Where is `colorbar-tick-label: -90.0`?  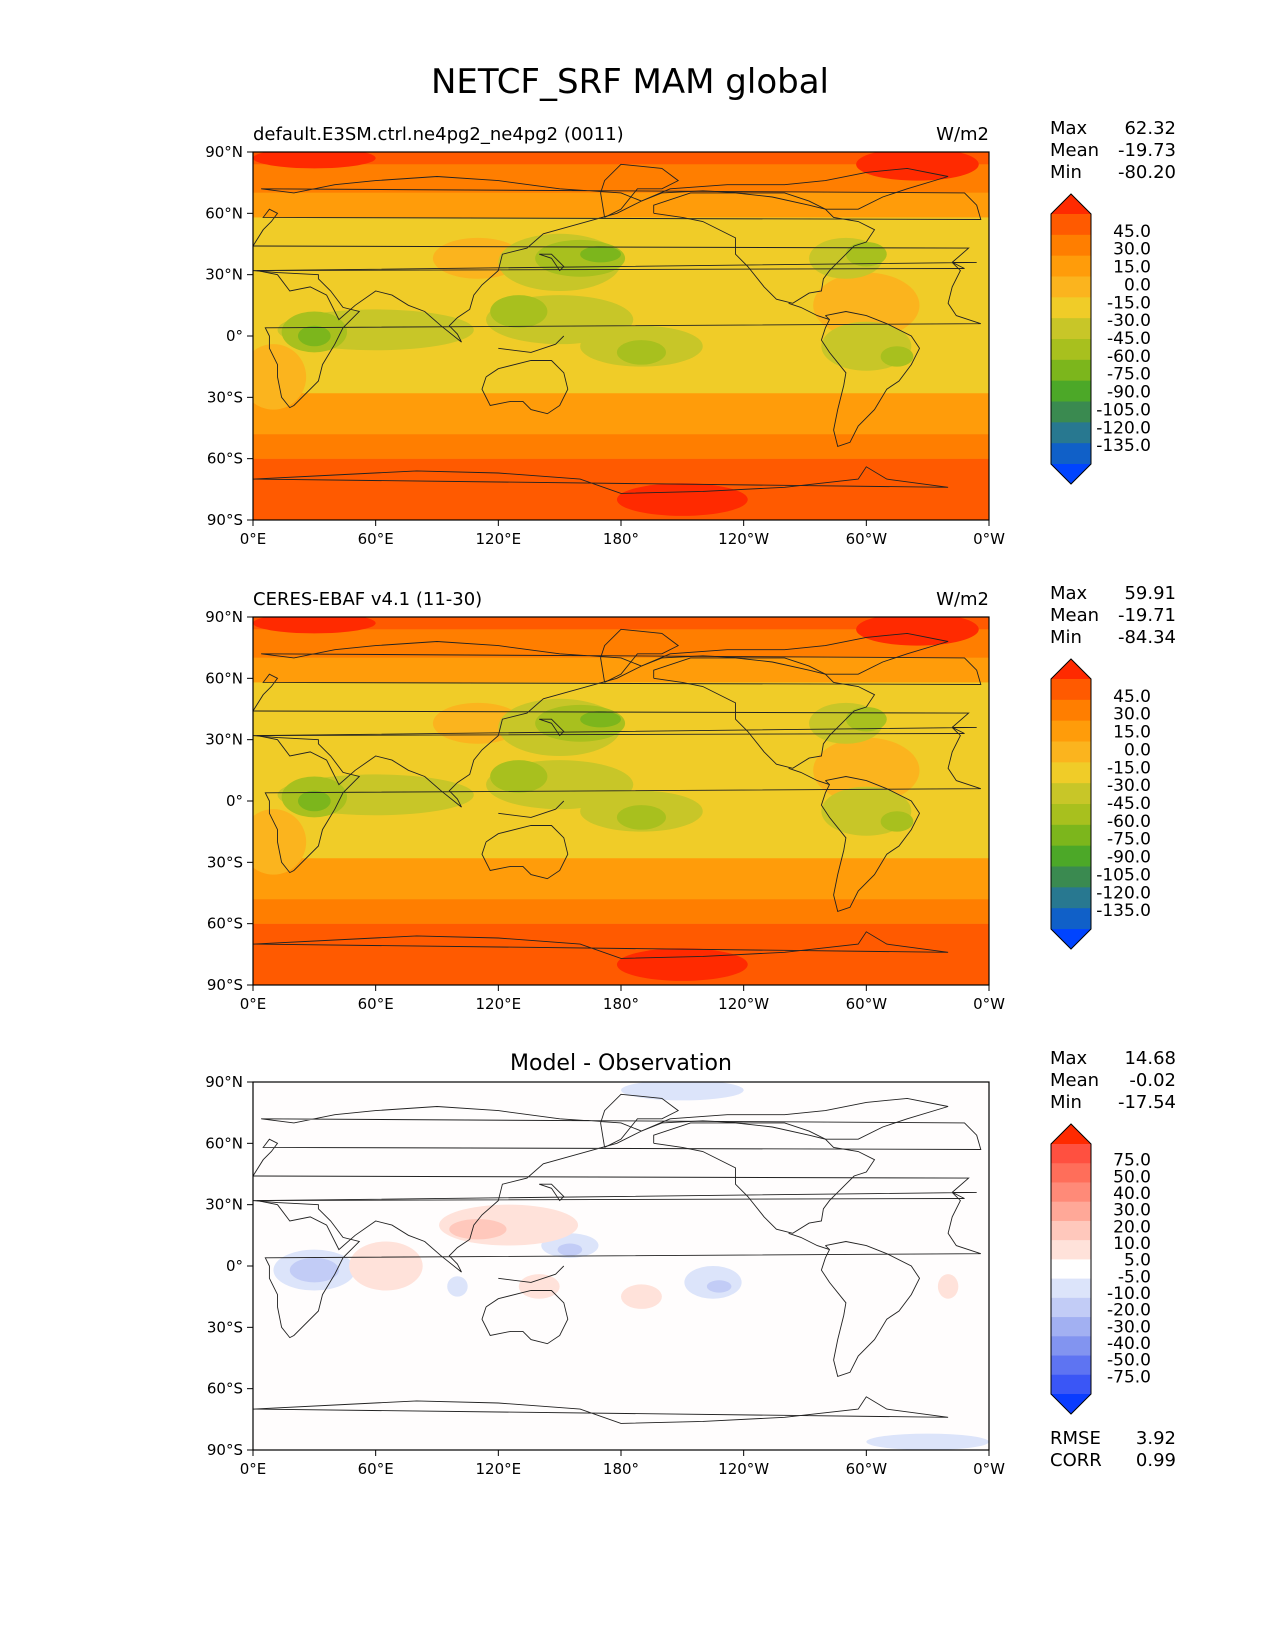 colorbar-tick-label: -90.0 is located at coordinates (1129, 393).